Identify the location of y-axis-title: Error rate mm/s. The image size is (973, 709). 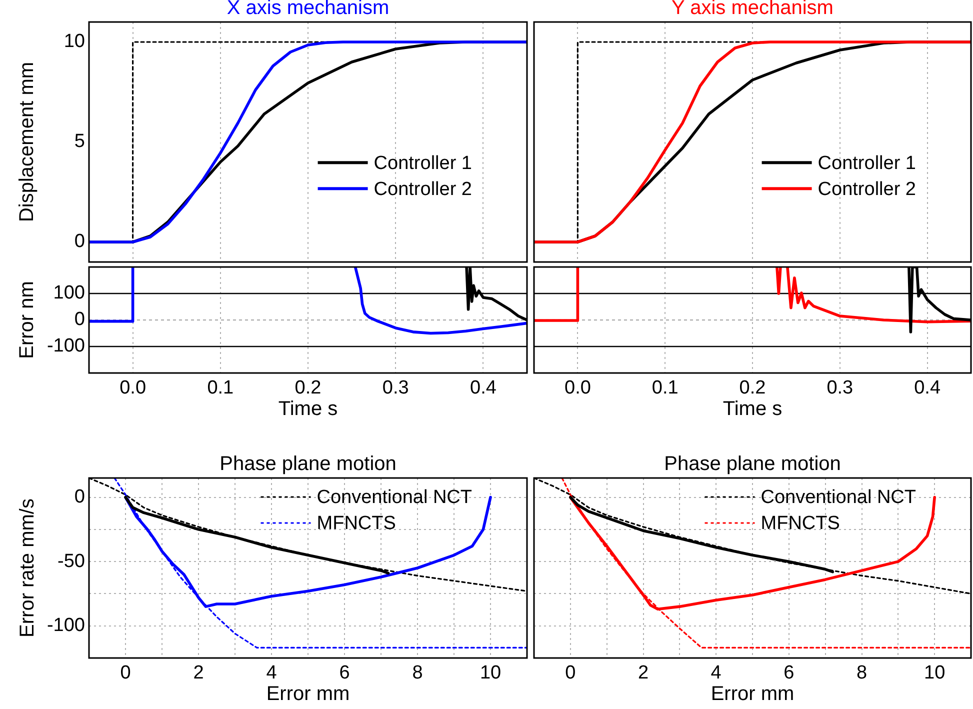
(27, 568).